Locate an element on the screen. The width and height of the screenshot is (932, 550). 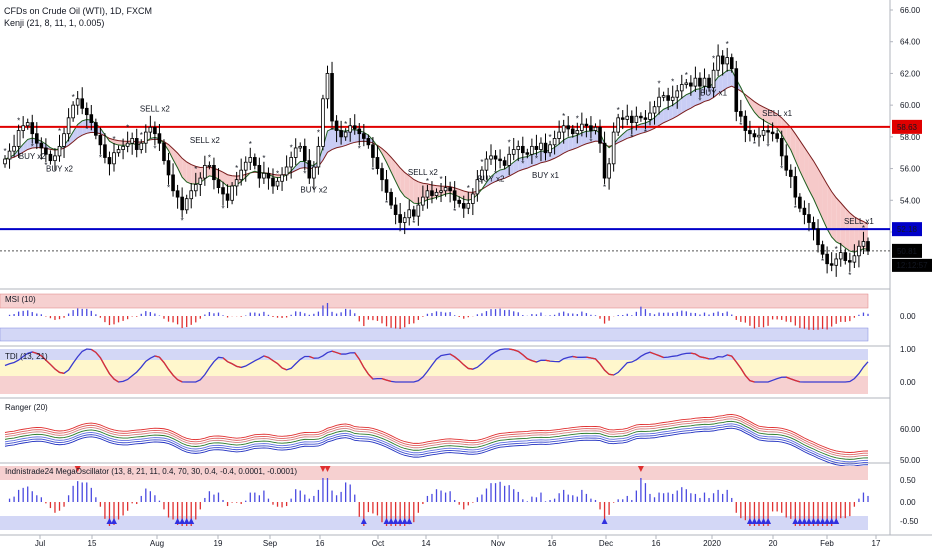
time-tick-label: Feb is located at coordinates (827, 543).